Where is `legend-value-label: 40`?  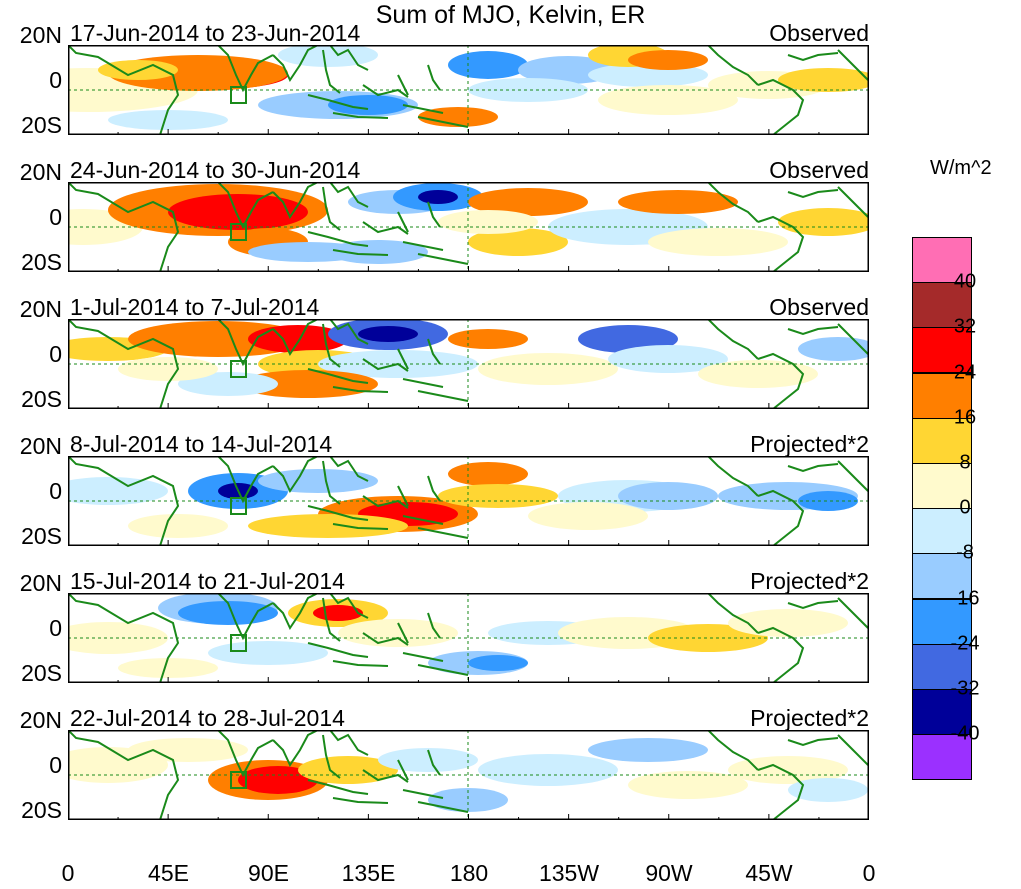
legend-value-label: 40 is located at coordinates (965, 281).